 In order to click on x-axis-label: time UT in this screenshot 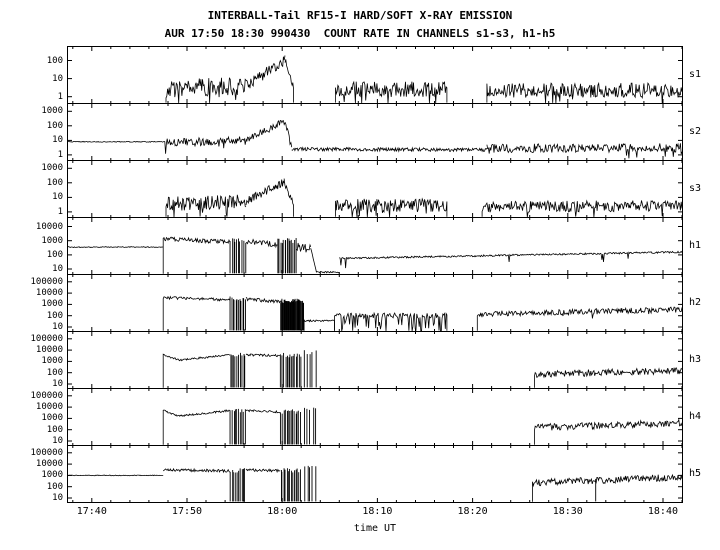, I will do `click(375, 528)`.